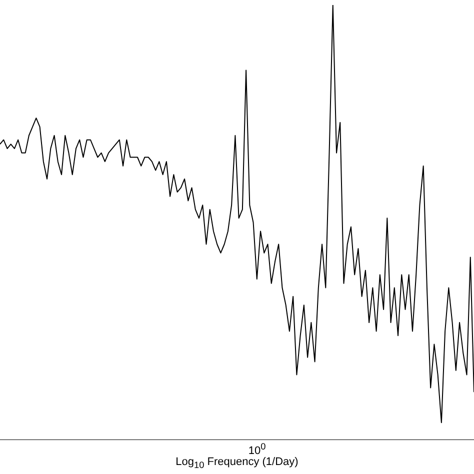 The image size is (474, 474). Describe the element at coordinates (257, 449) in the screenshot. I see `text: 10$^{0}$` at that location.